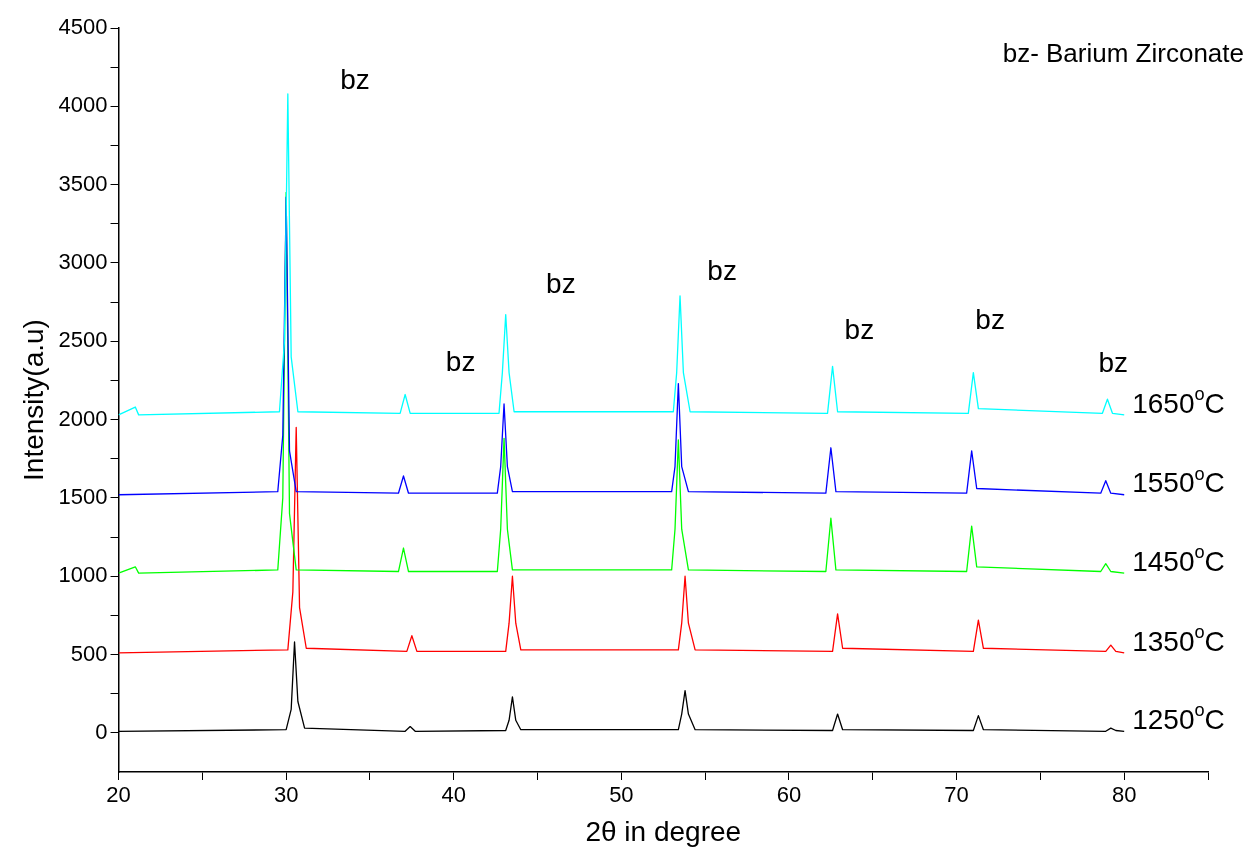  Describe the element at coordinates (83, 105) in the screenshot. I see `y-tick-label: 4000` at that location.